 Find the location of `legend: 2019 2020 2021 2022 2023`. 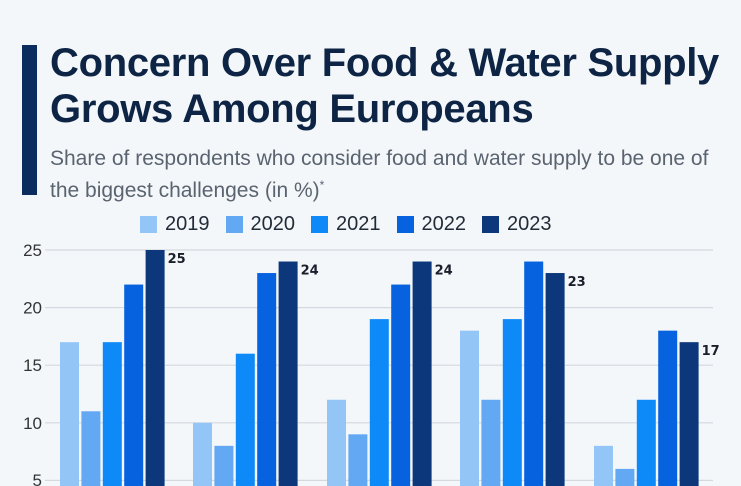

legend: 2019 2020 2021 2022 2023 is located at coordinates (346, 224).